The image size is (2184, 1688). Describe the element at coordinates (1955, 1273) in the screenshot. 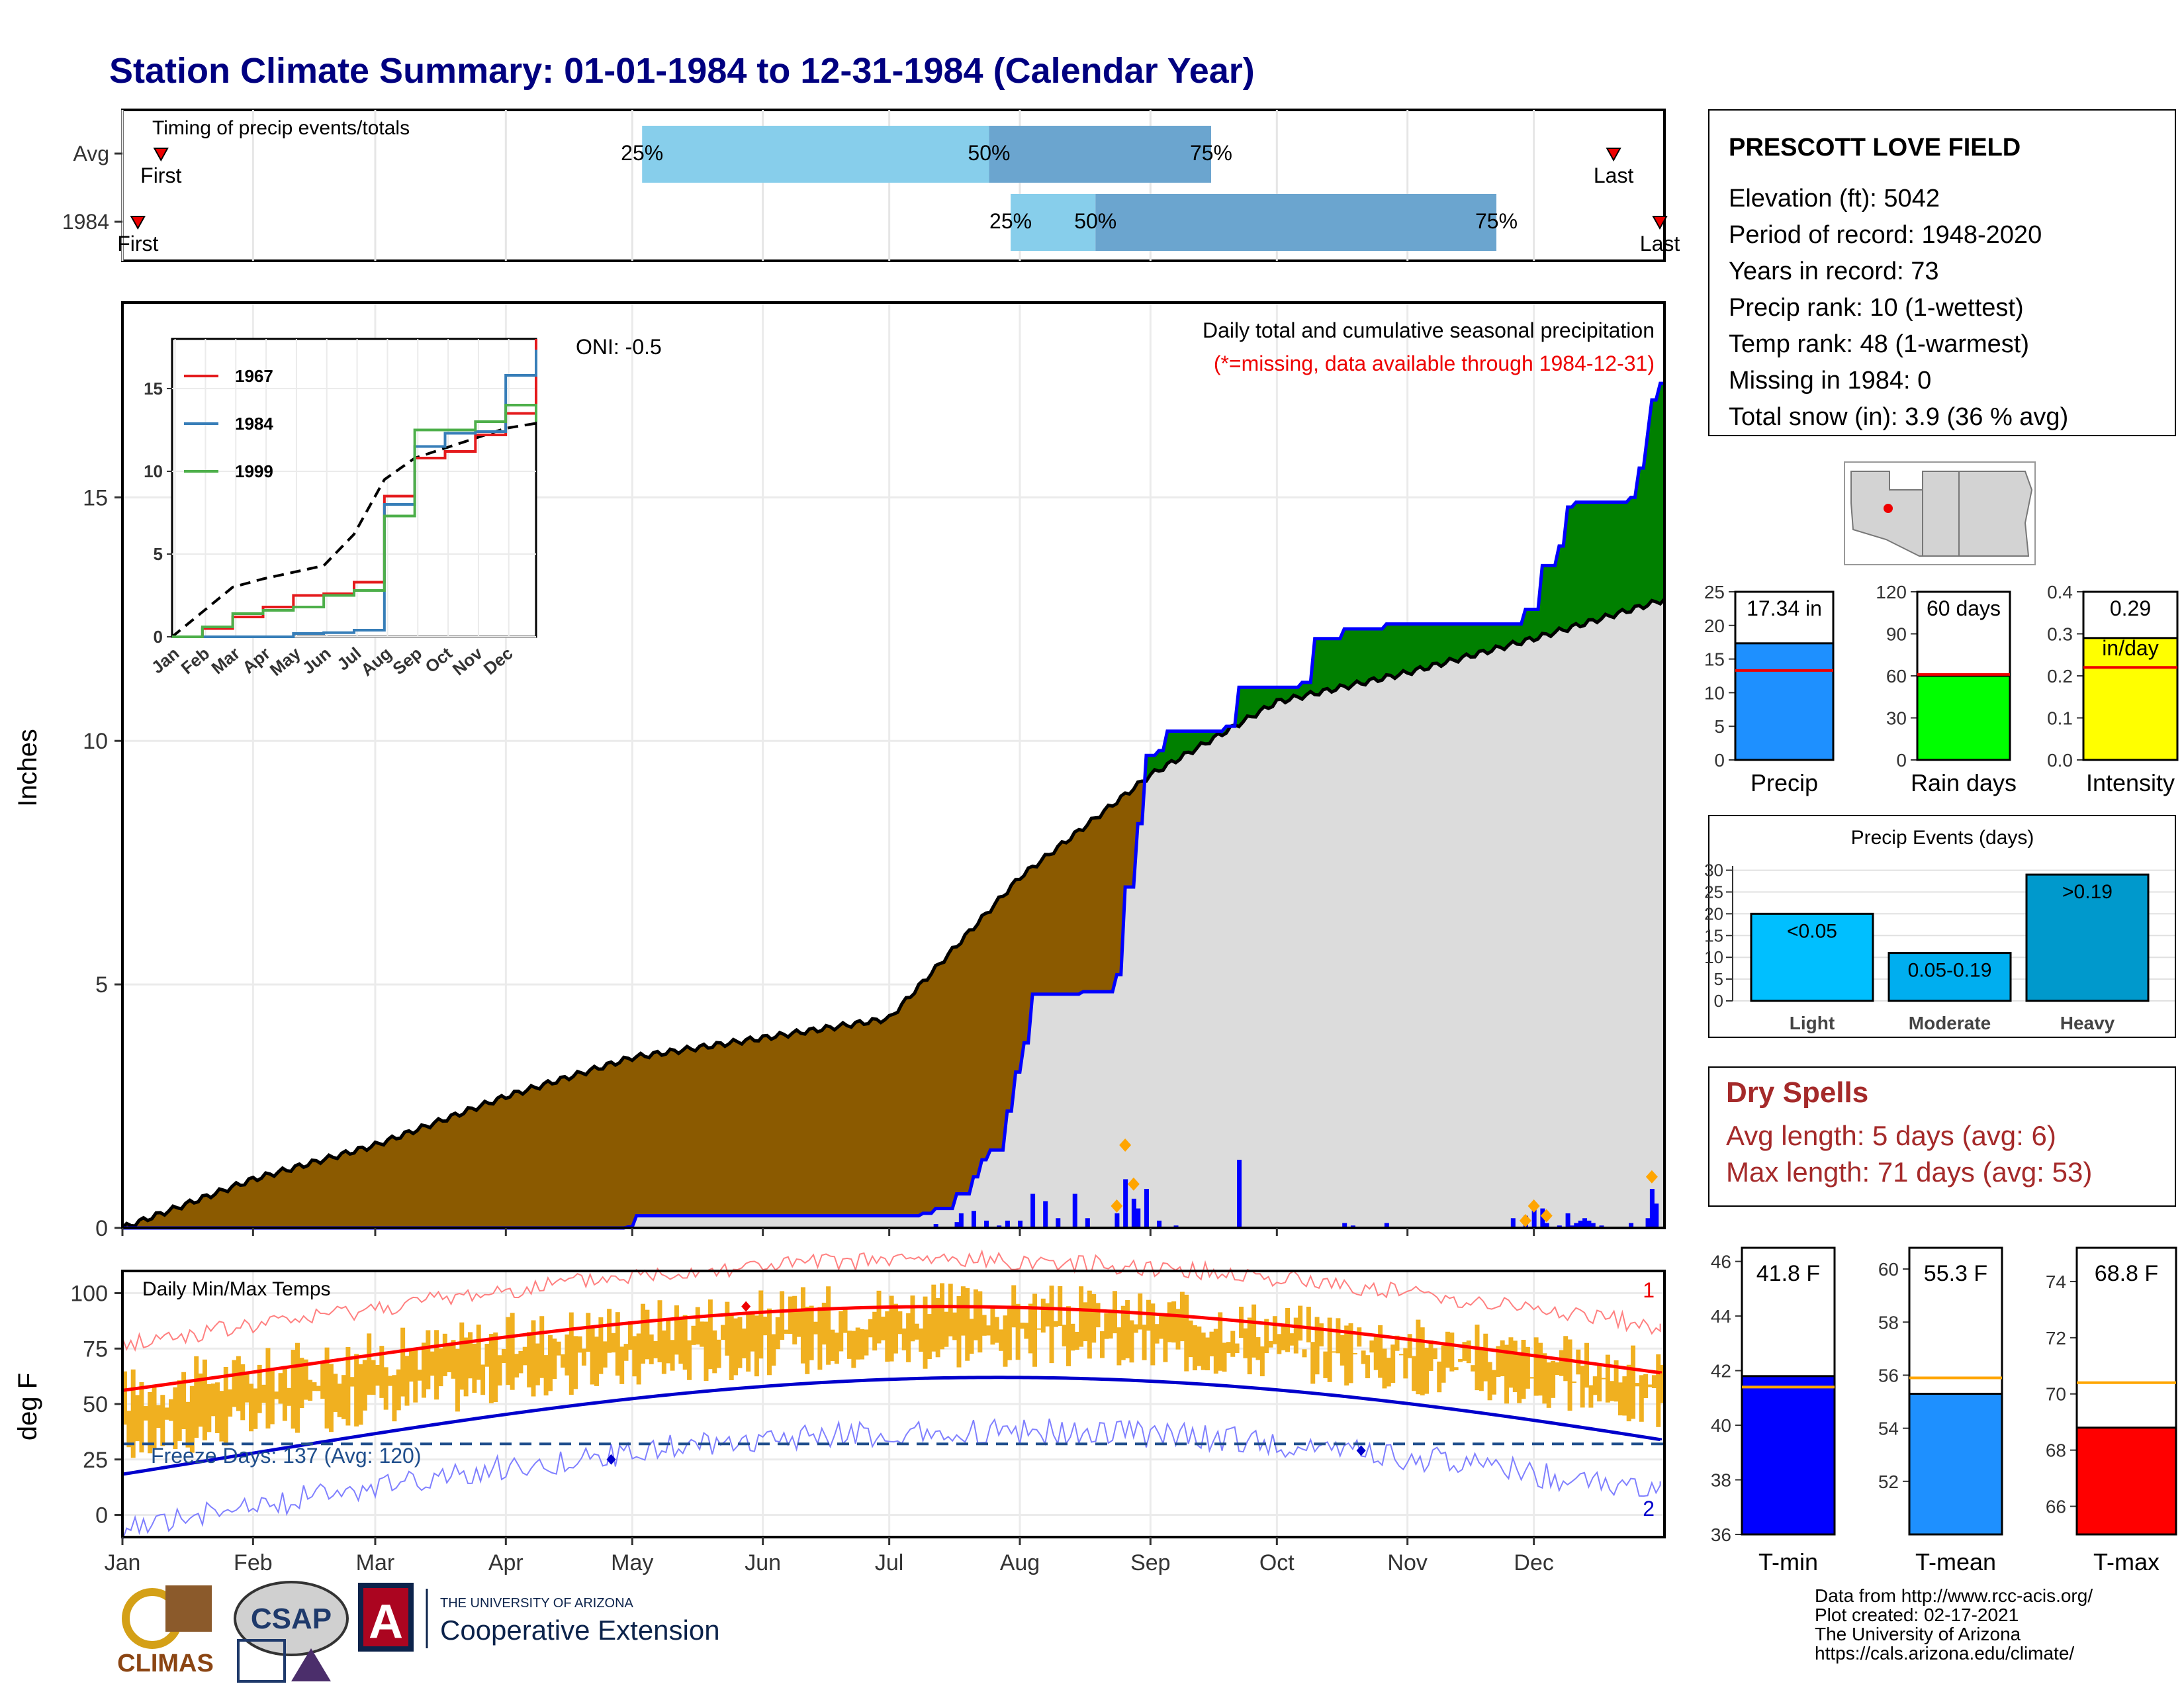

I see `temp-bar-value: 55.3 F` at that location.